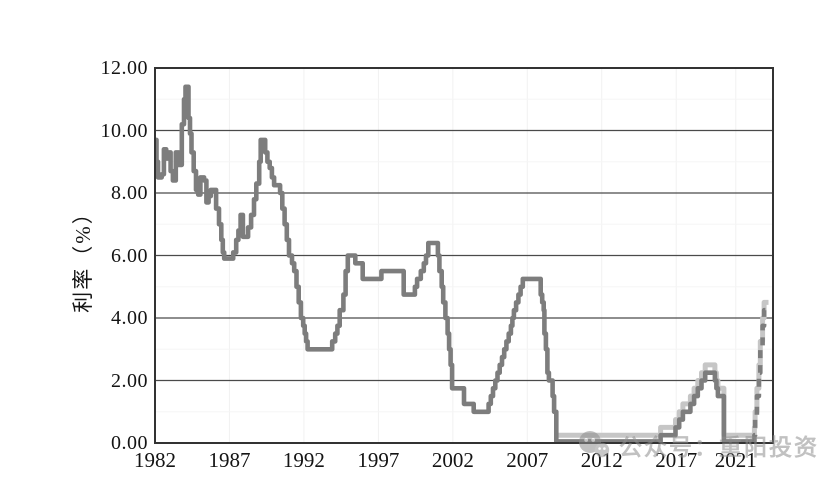 Image resolution: width=830 pixels, height=488 pixels. What do you see at coordinates (303, 460) in the screenshot?
I see `x-tick-label: 1992` at bounding box center [303, 460].